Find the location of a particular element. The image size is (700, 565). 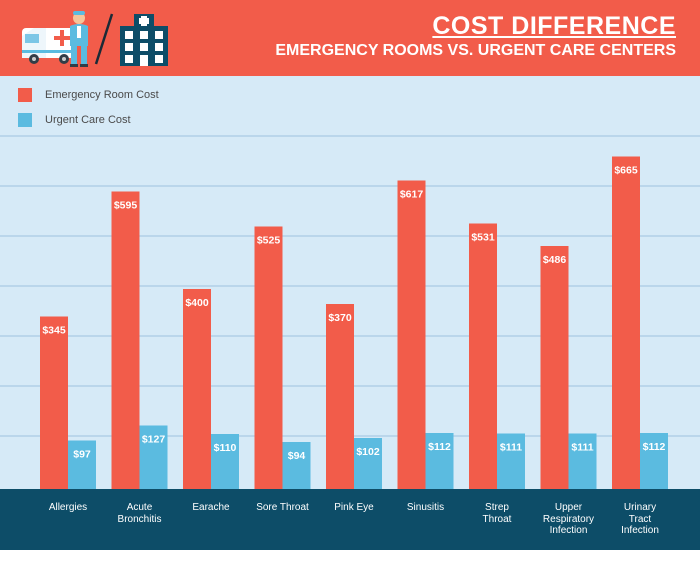

category-label: Upper Respiratory Infection is located at coordinates (569, 519).